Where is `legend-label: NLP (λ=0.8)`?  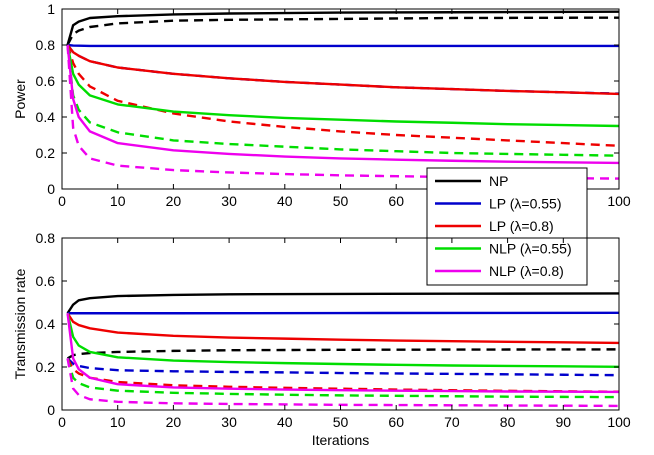 legend-label: NLP (λ=0.8) is located at coordinates (526, 271).